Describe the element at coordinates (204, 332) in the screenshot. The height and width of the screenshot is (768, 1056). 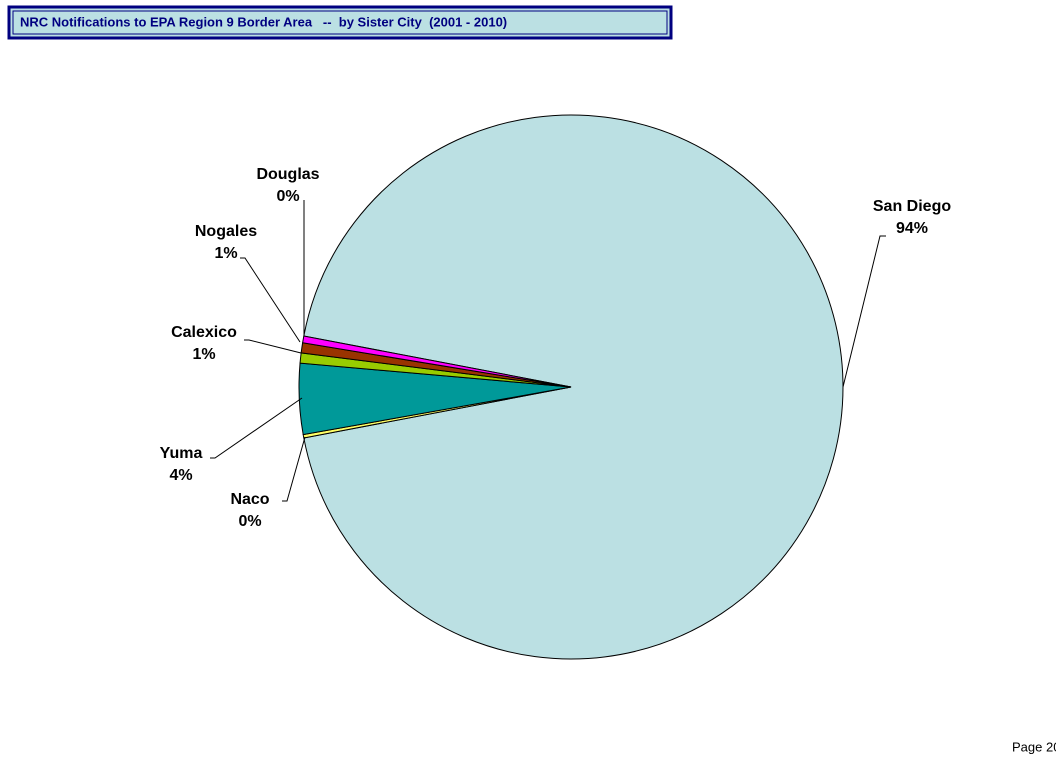
I see `slice-label: Calexico` at that location.